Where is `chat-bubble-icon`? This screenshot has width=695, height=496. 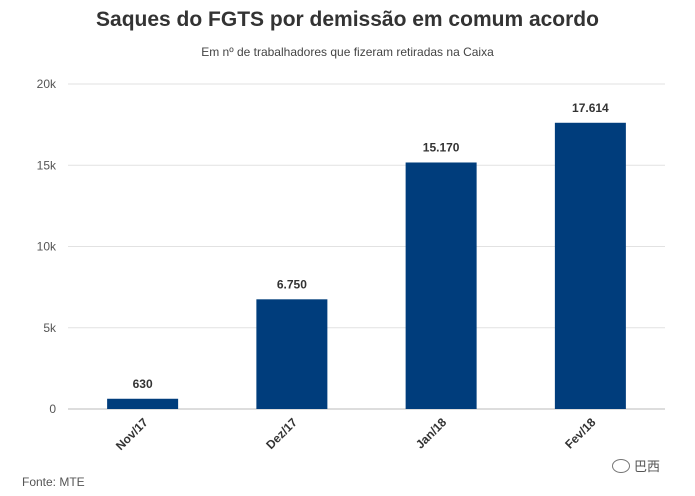
chat-bubble-icon is located at coordinates (621, 465).